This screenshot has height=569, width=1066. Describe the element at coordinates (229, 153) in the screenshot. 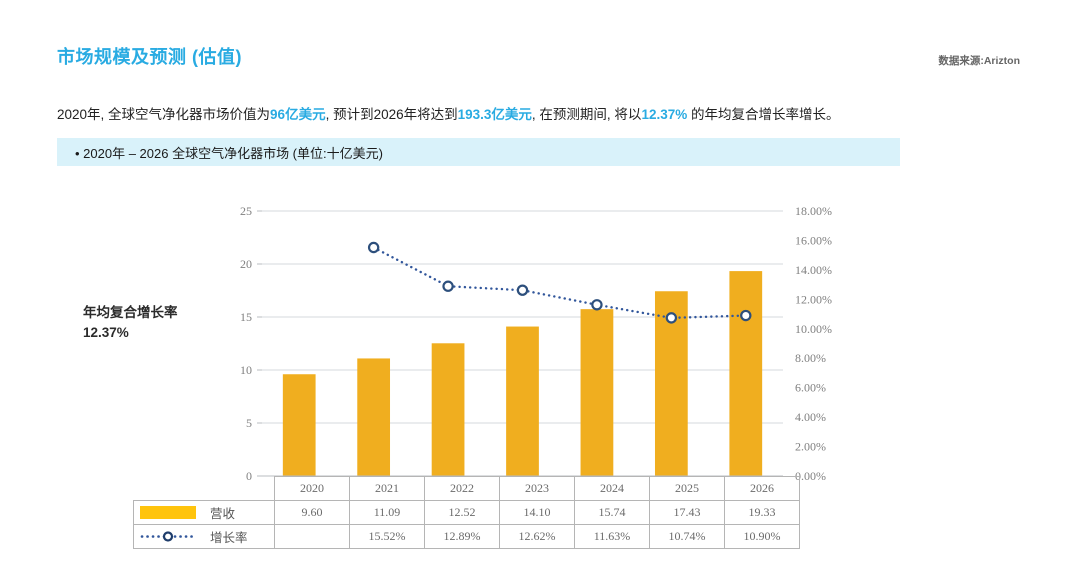

I see `chart-subtitle-text: • 2020年 – 2026 全球空气净化器市场 (单位:十亿美元)` at that location.